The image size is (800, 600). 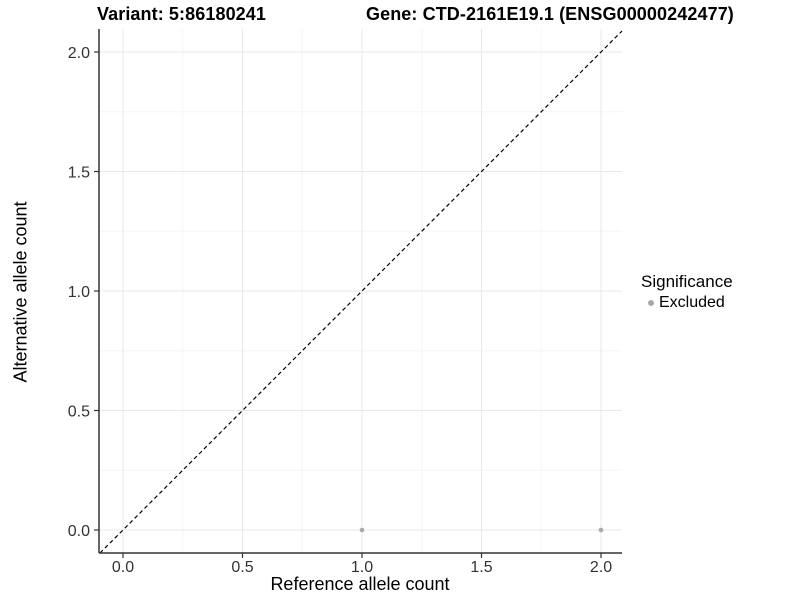 I want to click on plot-title-gene: Gene: CTD-2161E19.1 (ENSG00000242477), so click(x=550, y=14).